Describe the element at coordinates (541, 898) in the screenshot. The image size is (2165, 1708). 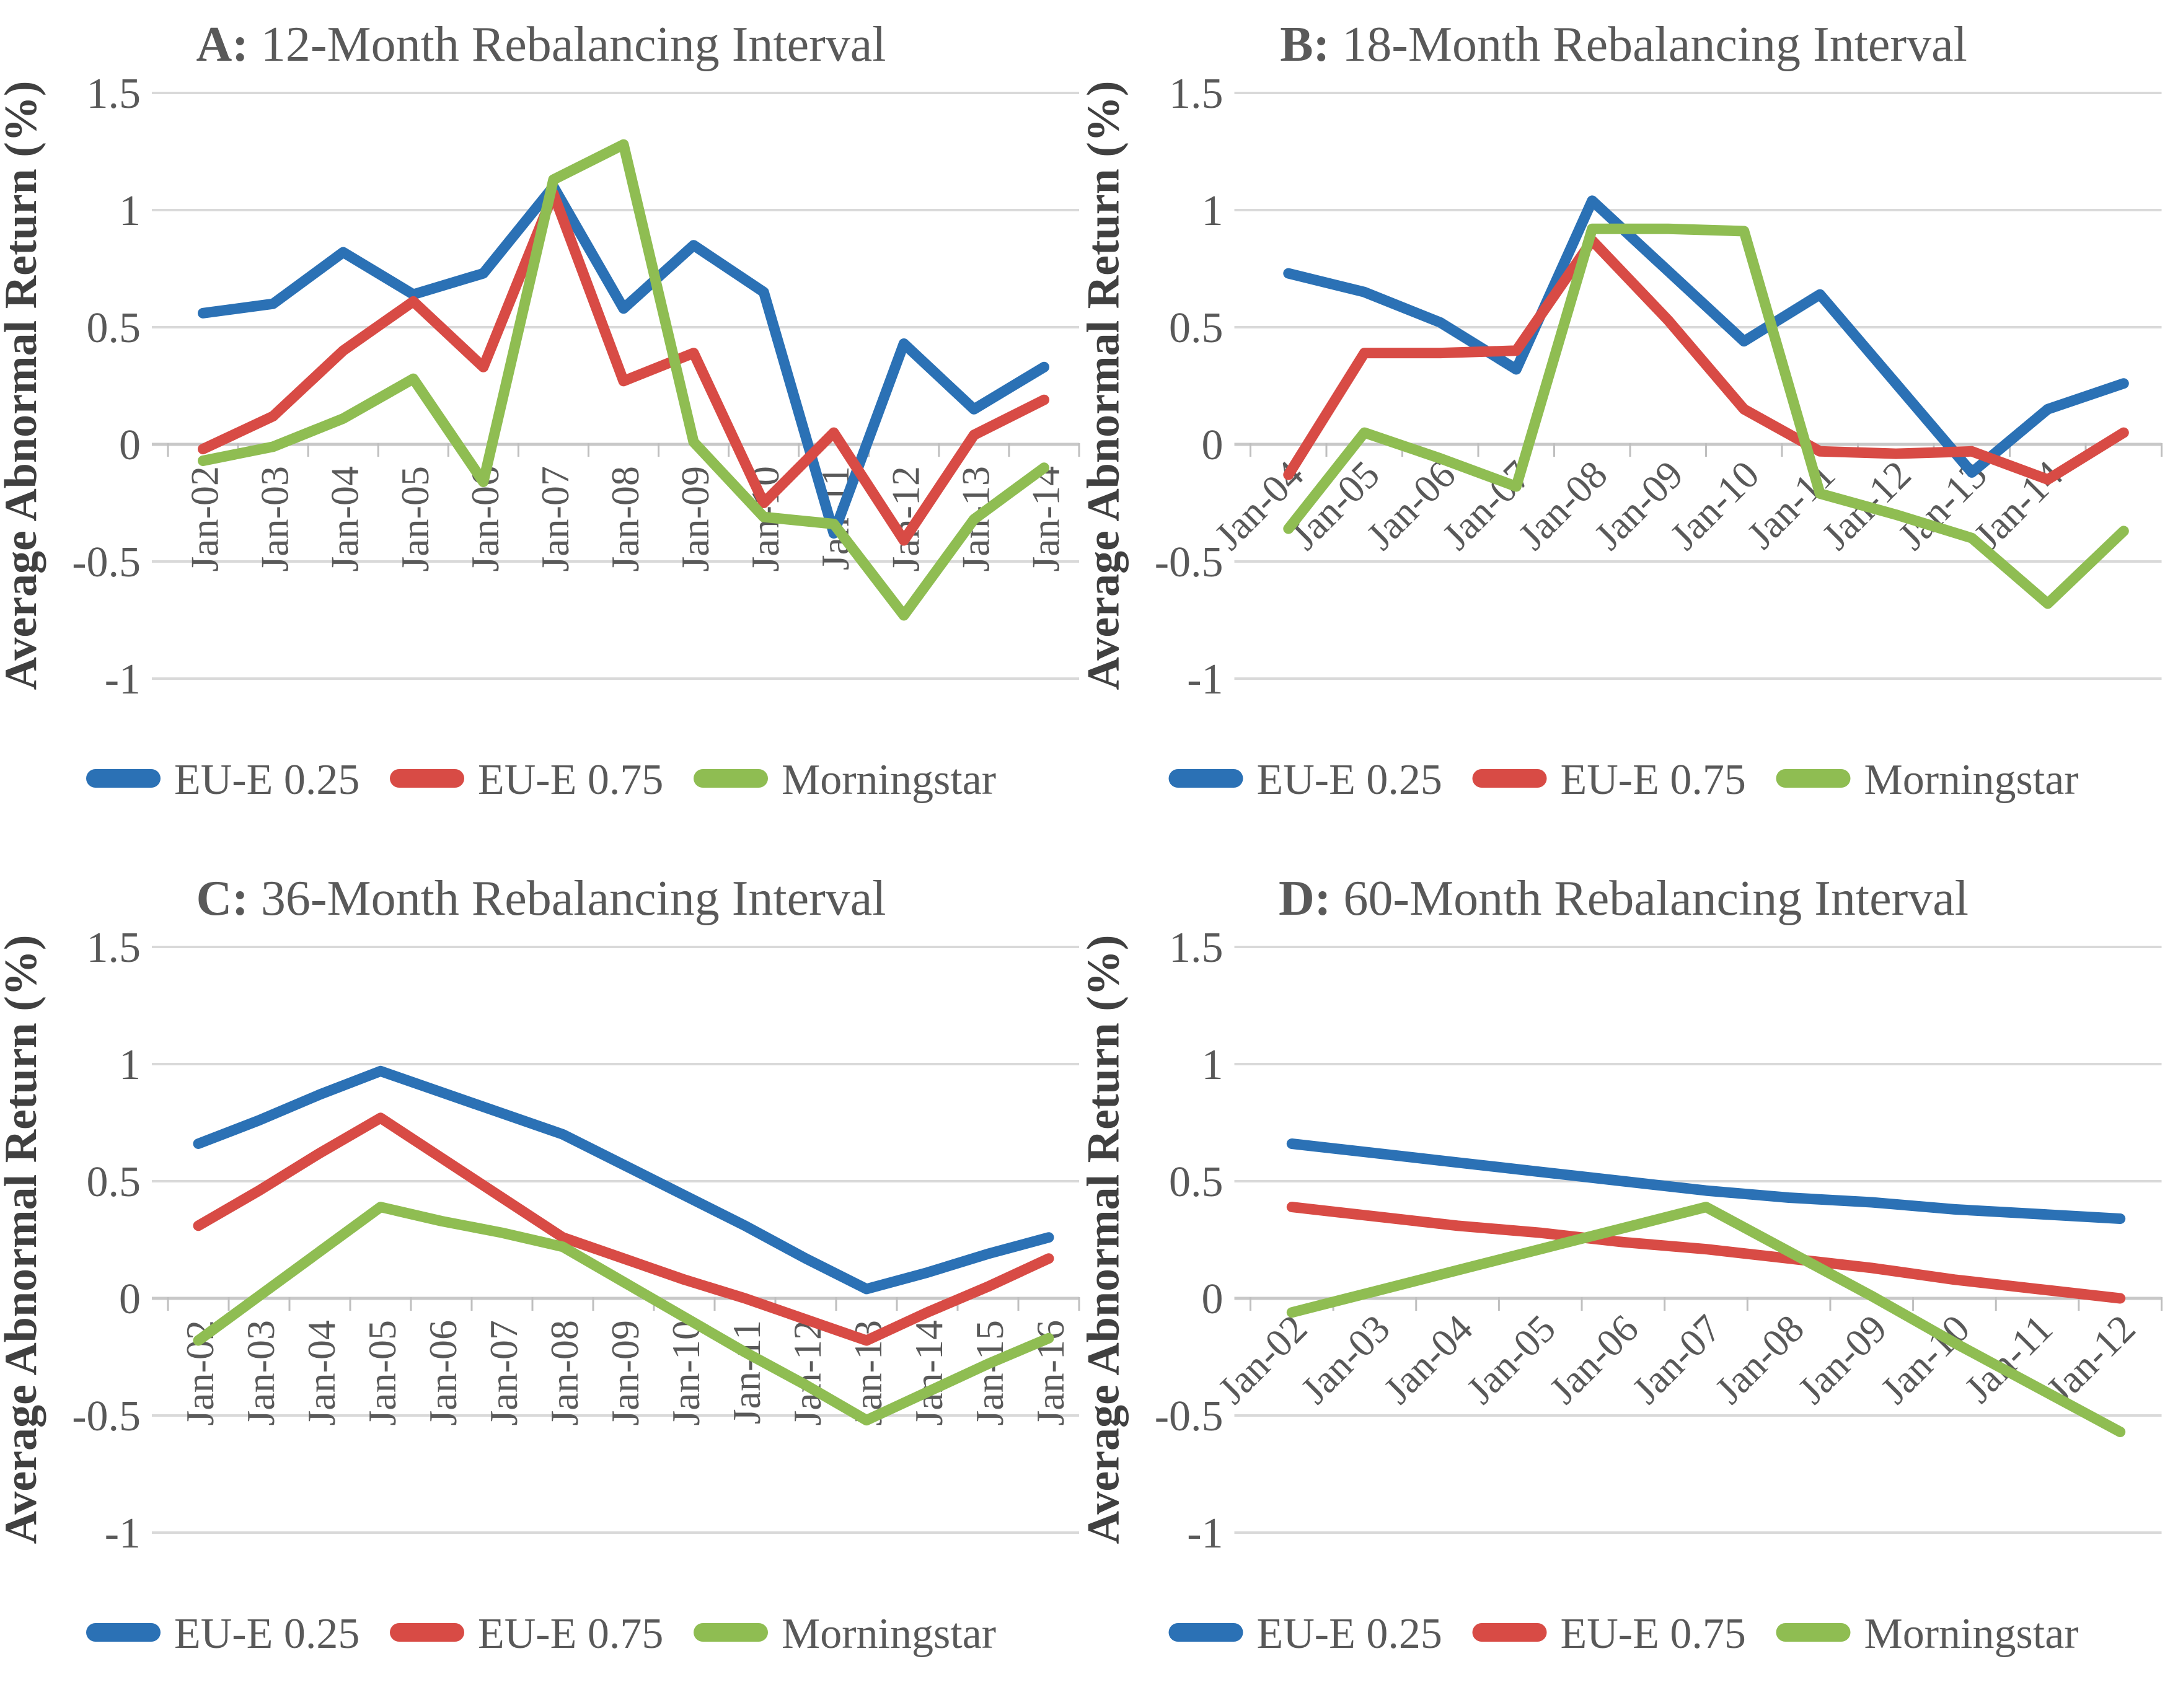
I see `panel-title: C: 36-Month Rebalancing Interval` at that location.